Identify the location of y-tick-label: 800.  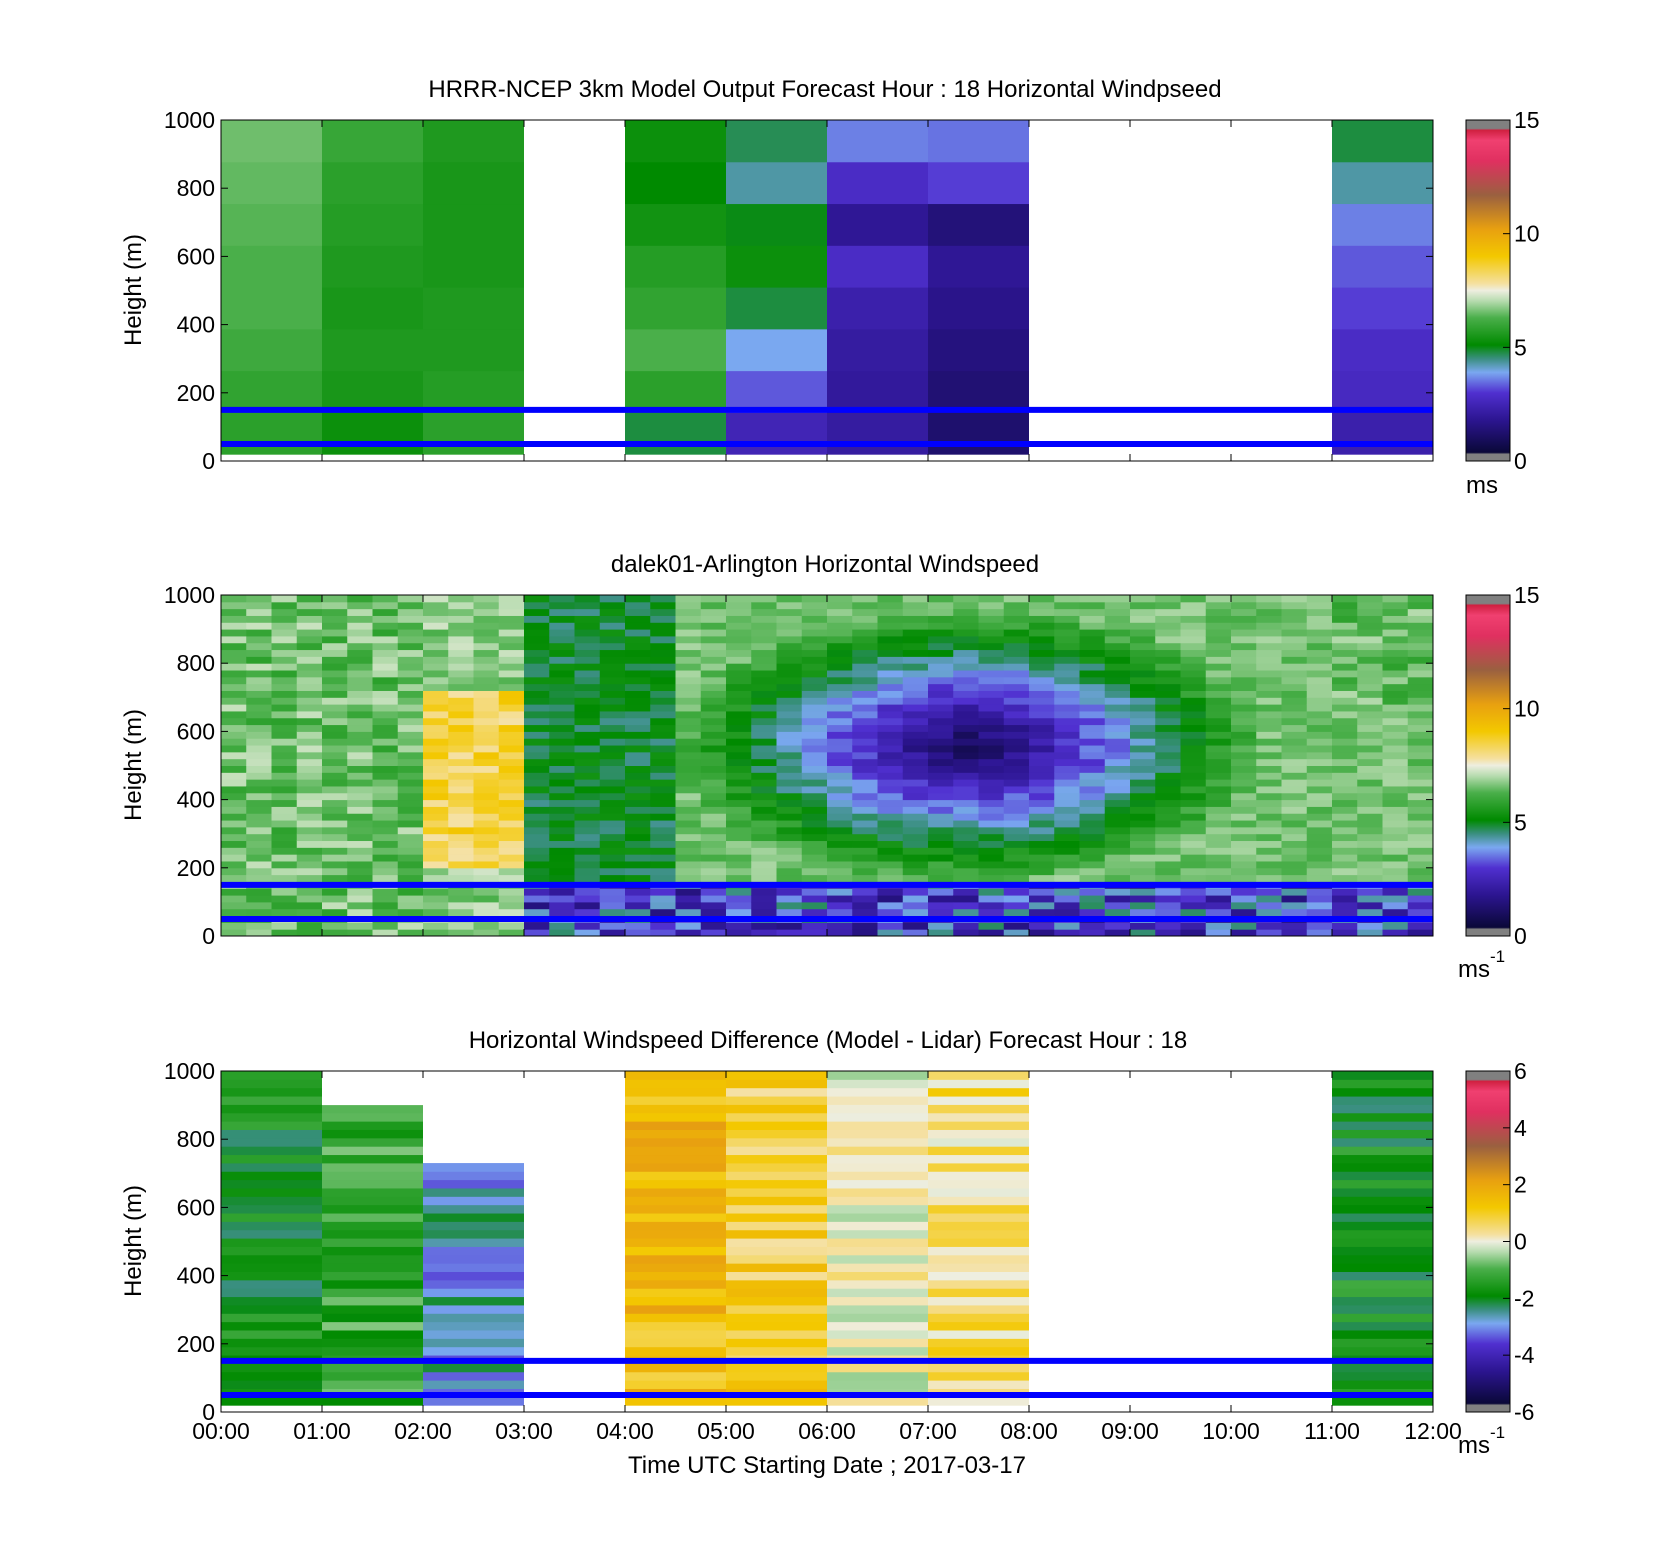
(196, 663).